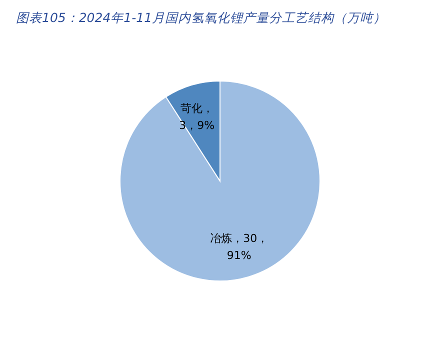 The image size is (431, 342). I want to click on slice-label: 冶炼，30，91%, so click(239, 247).